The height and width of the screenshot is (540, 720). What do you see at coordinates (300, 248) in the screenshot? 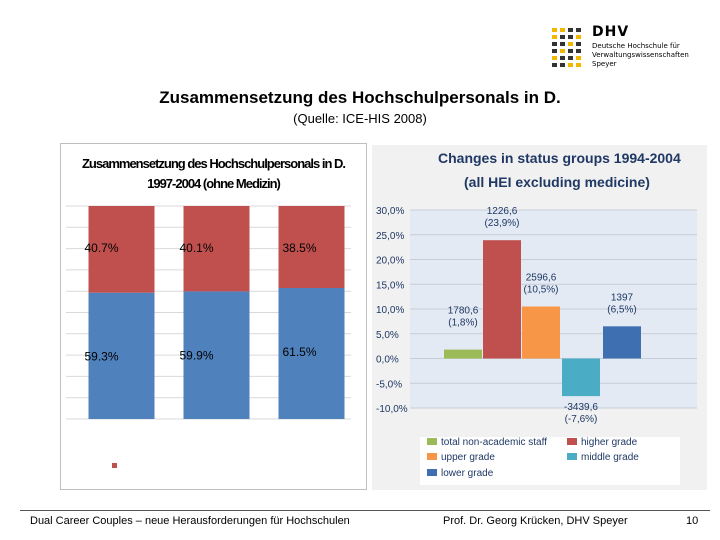
I see `left-bar-label: 38.5%` at bounding box center [300, 248].